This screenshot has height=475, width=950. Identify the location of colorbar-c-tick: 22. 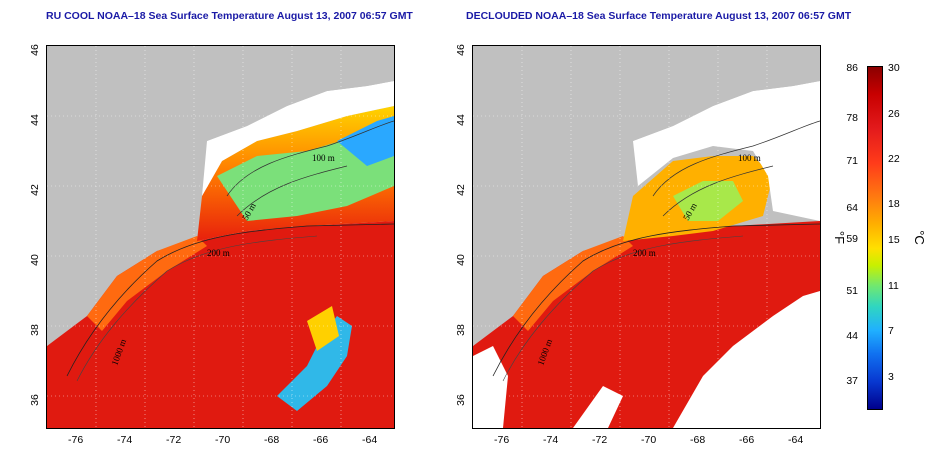
(894, 159).